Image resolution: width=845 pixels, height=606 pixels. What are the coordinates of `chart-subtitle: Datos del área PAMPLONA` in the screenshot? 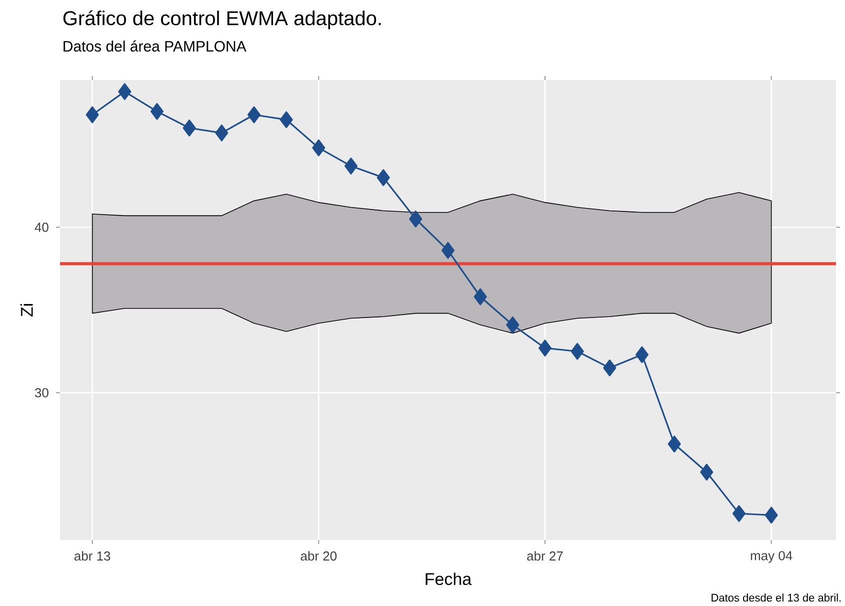 It's located at (155, 46).